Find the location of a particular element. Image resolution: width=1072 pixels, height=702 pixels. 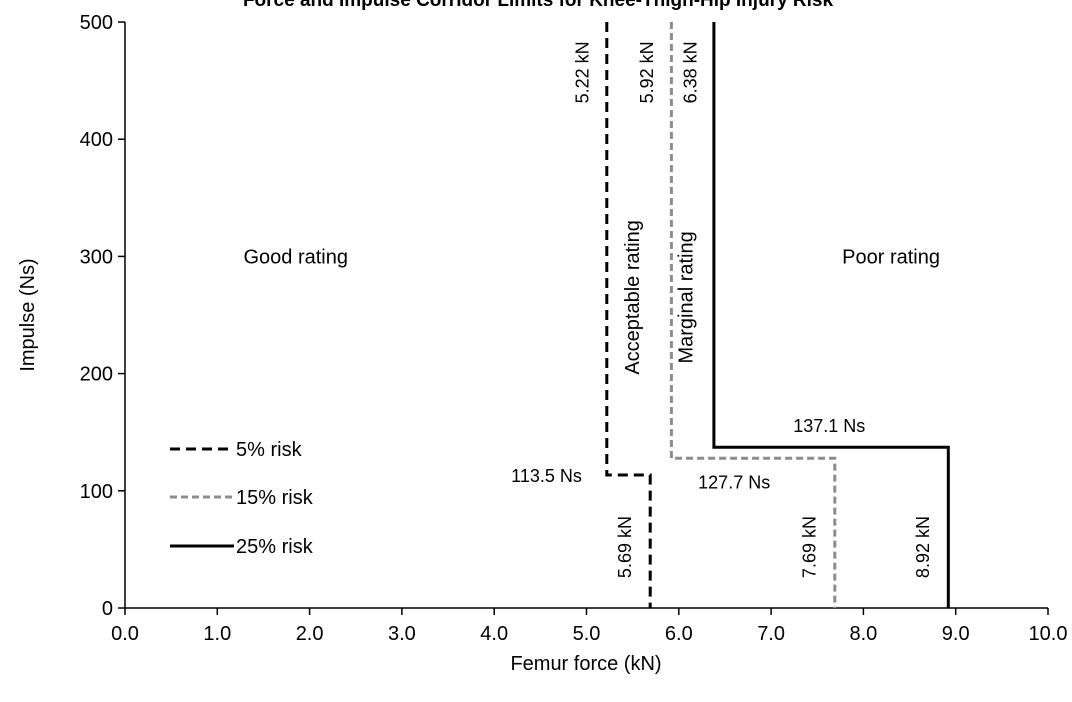

annotation-label: 7.69 kN is located at coordinates (809, 547).